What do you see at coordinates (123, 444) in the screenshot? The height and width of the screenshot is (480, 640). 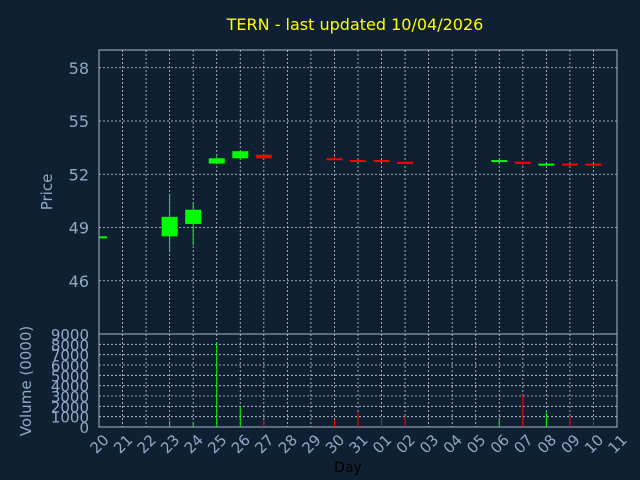 I see `x-tick-label: 21` at bounding box center [123, 444].